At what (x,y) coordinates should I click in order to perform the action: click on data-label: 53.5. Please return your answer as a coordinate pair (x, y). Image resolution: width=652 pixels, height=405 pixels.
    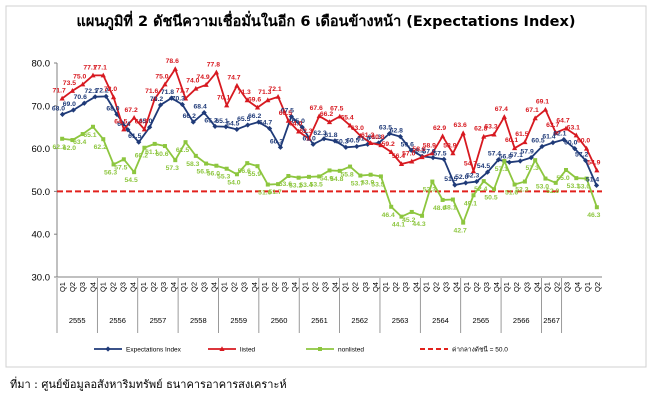
    Looking at the image, I should click on (377, 184).